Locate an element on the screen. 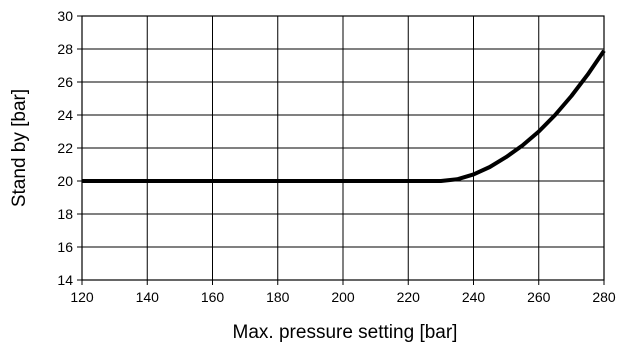  y-tick-label-20: 20 is located at coordinates (65, 181).